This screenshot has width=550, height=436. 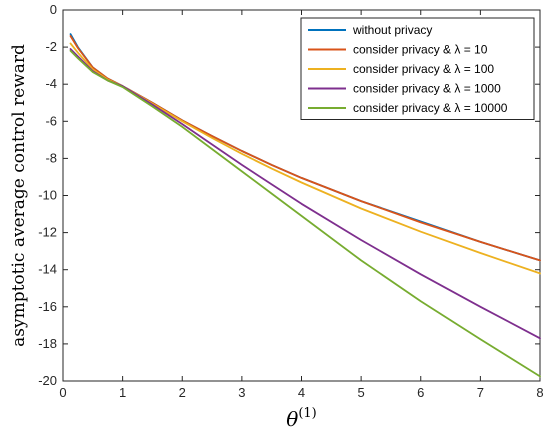 I want to click on y-tick-label: -14, so click(x=47, y=269).